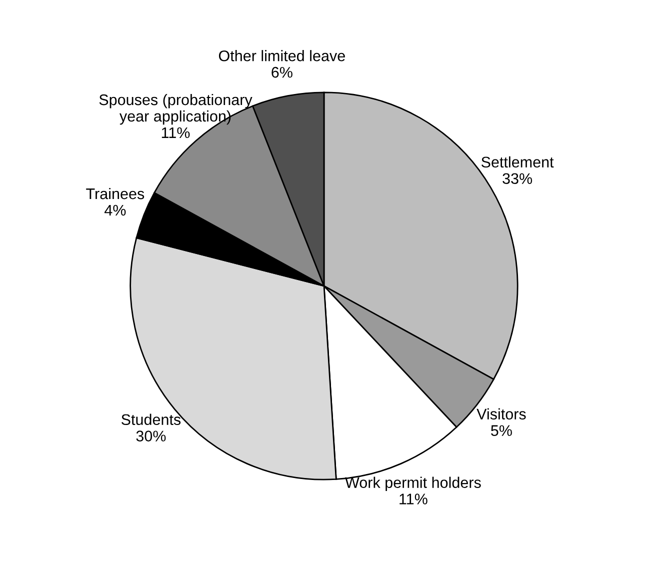  Describe the element at coordinates (151, 436) in the screenshot. I see `data-label: 30%` at that location.